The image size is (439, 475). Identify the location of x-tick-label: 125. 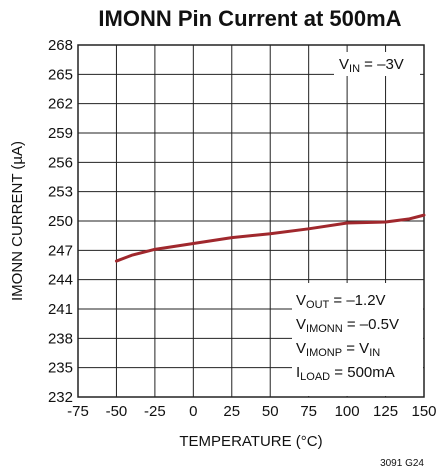
(385, 411).